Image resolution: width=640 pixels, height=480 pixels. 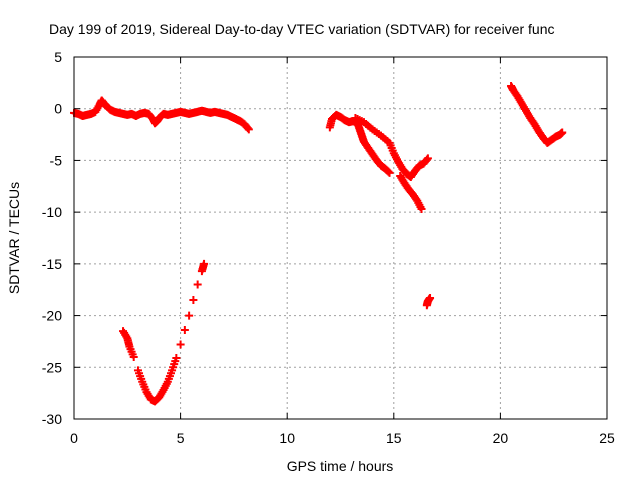 What do you see at coordinates (287, 438) in the screenshot?
I see `x-tick-label: 10` at bounding box center [287, 438].